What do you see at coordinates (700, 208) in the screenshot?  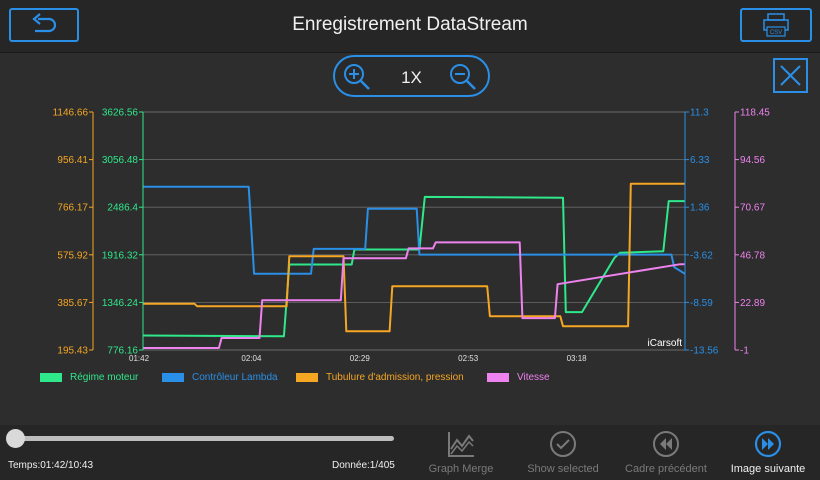 I see `y-tick-label: 1.36` at bounding box center [700, 208].